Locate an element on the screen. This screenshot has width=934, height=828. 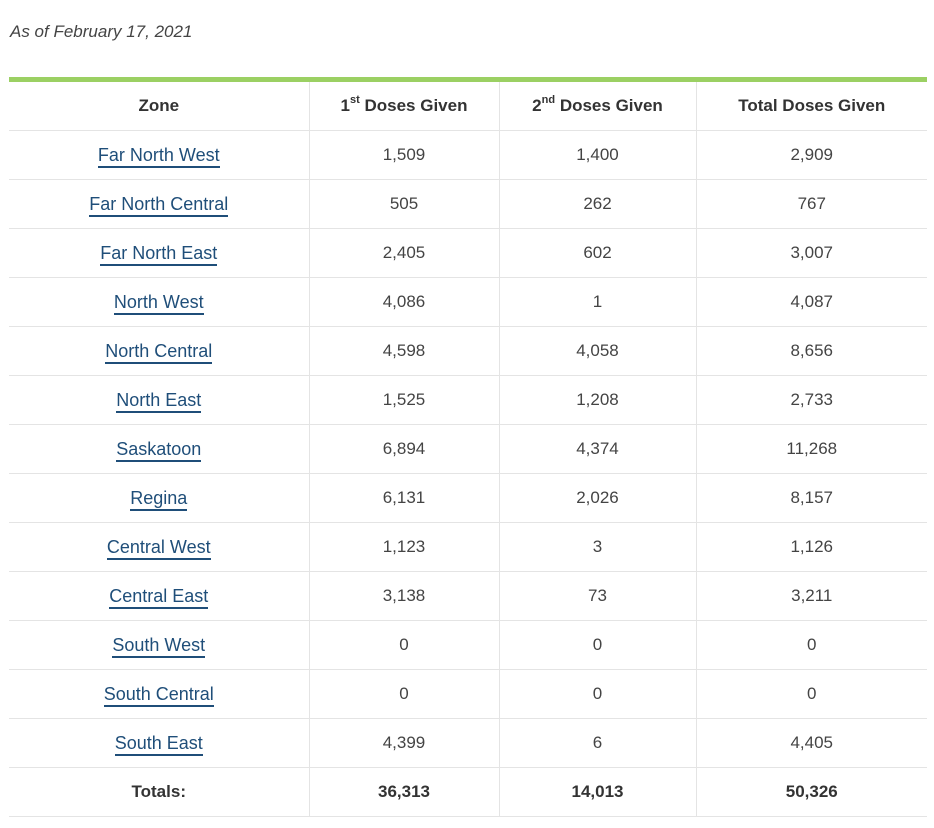
first-doses-cell: 6,131 is located at coordinates (403, 498).